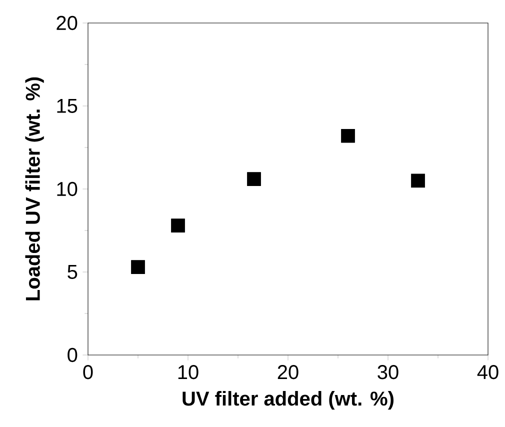  I want to click on x-tick-label: 10, so click(188, 372).